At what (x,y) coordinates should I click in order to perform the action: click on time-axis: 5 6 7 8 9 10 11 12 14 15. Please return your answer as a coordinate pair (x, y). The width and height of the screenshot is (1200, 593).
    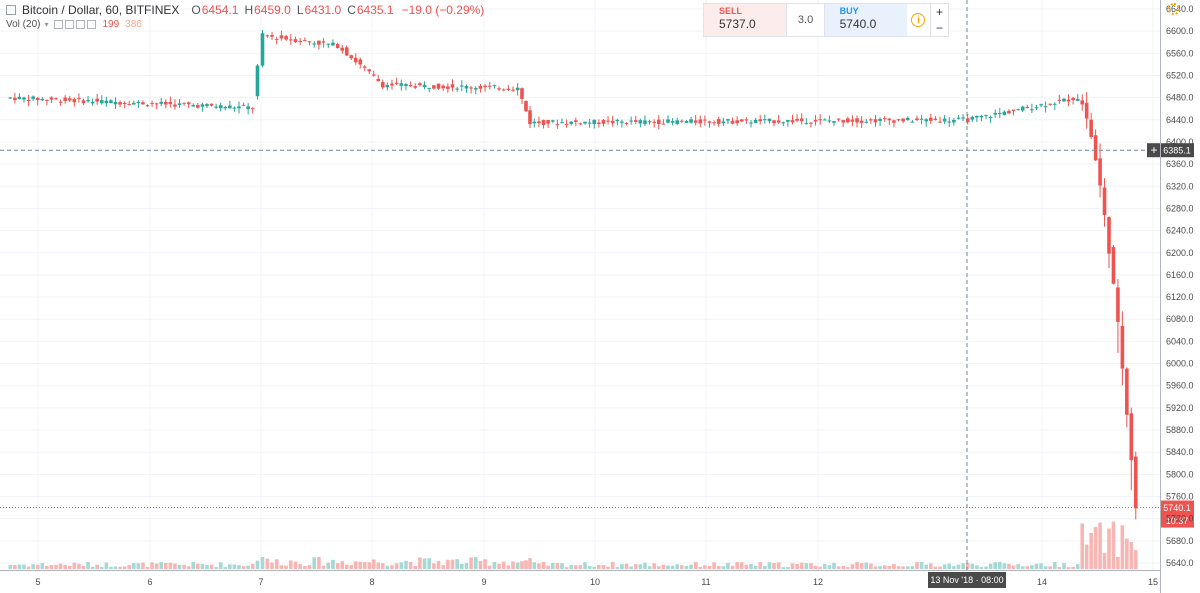
    Looking at the image, I should click on (580, 579).